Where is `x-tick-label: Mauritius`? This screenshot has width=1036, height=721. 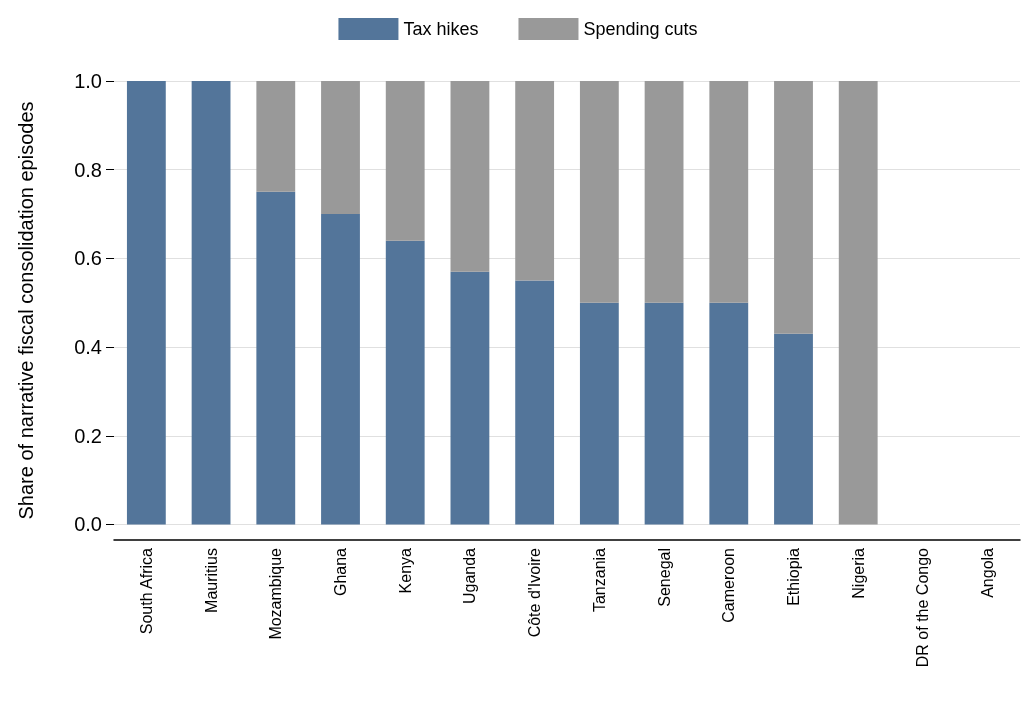 x-tick-label: Mauritius is located at coordinates (211, 580).